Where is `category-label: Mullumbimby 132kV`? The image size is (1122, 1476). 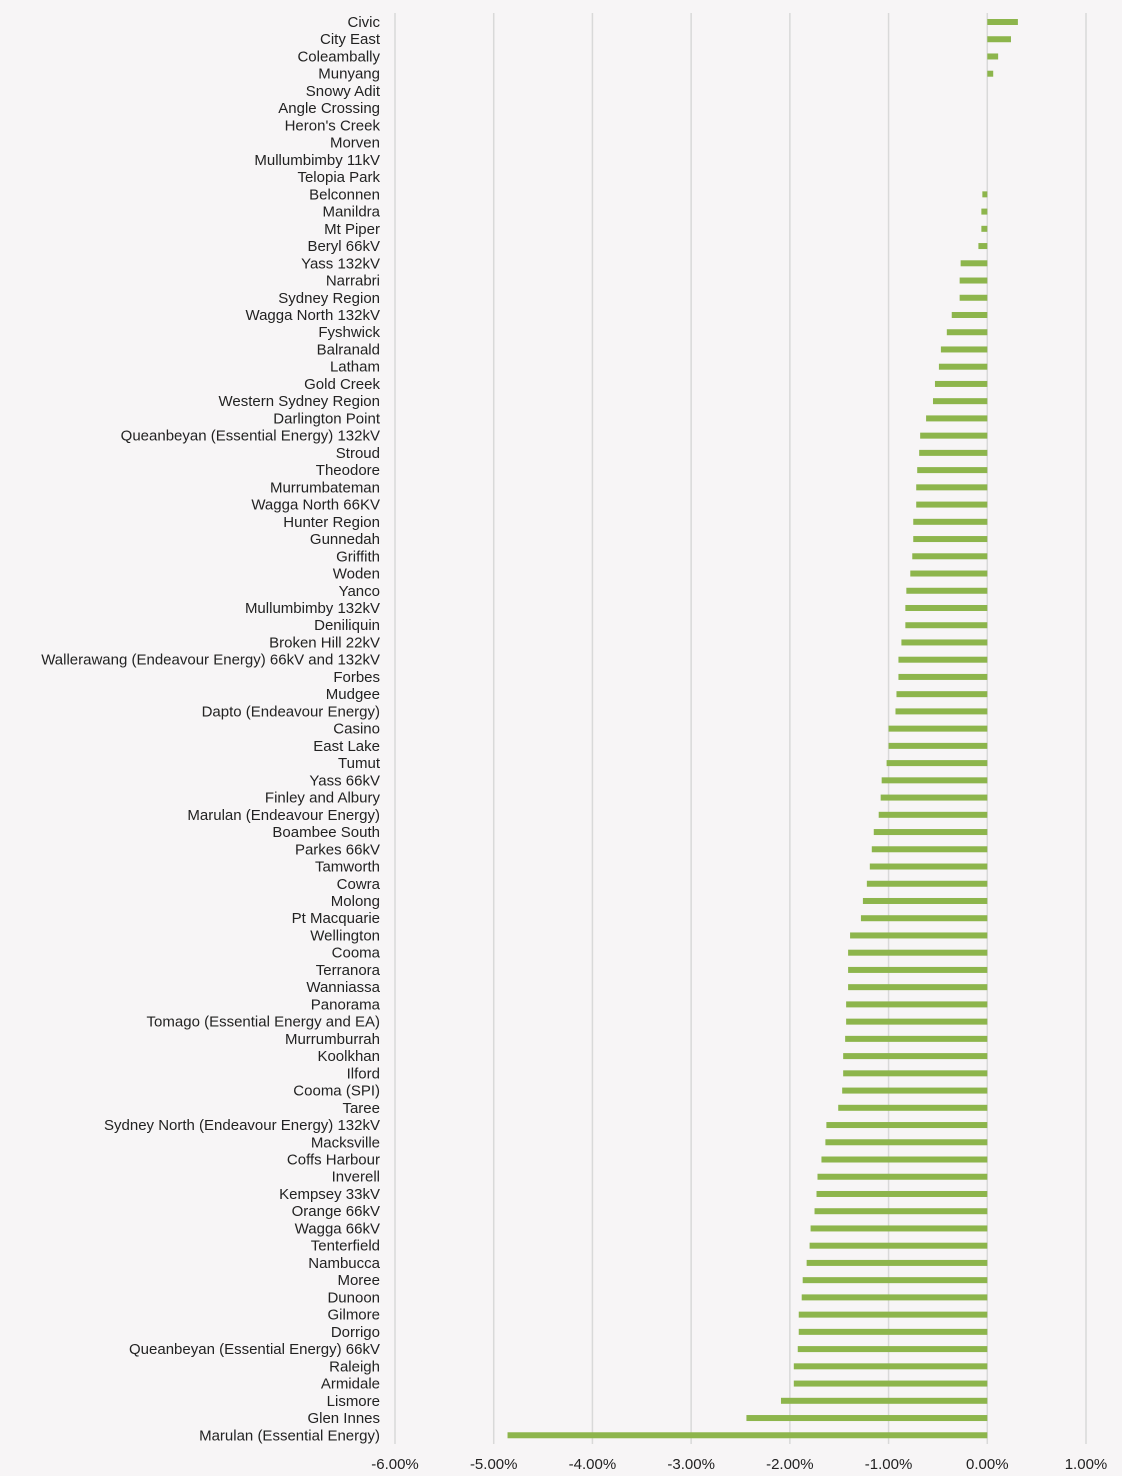 category-label: Mullumbimby 132kV is located at coordinates (312, 608).